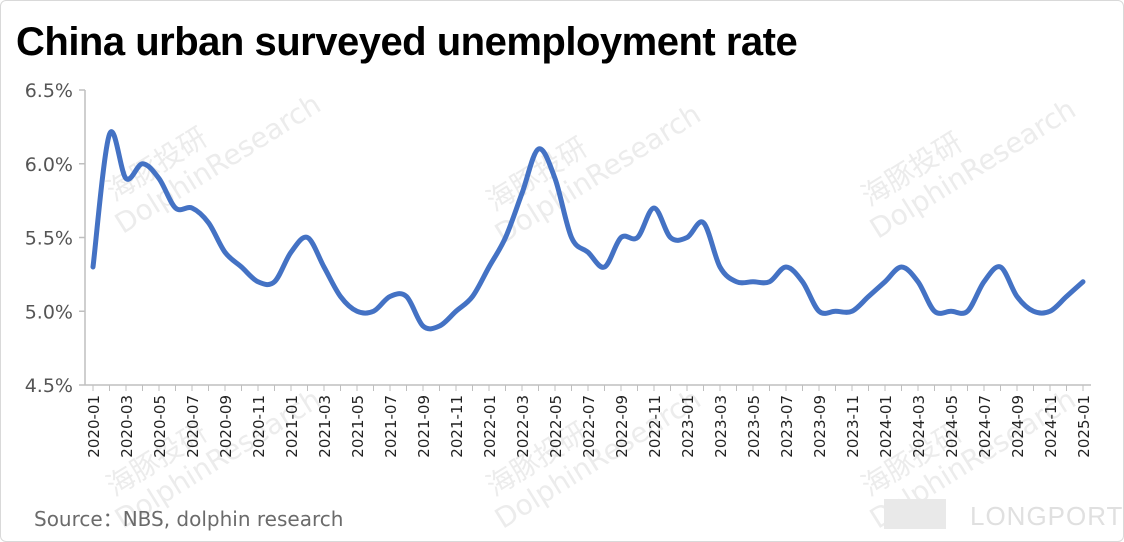 This screenshot has width=1124, height=542. Describe the element at coordinates (721, 426) in the screenshot. I see `x-tick-label: 2023-03` at that location.